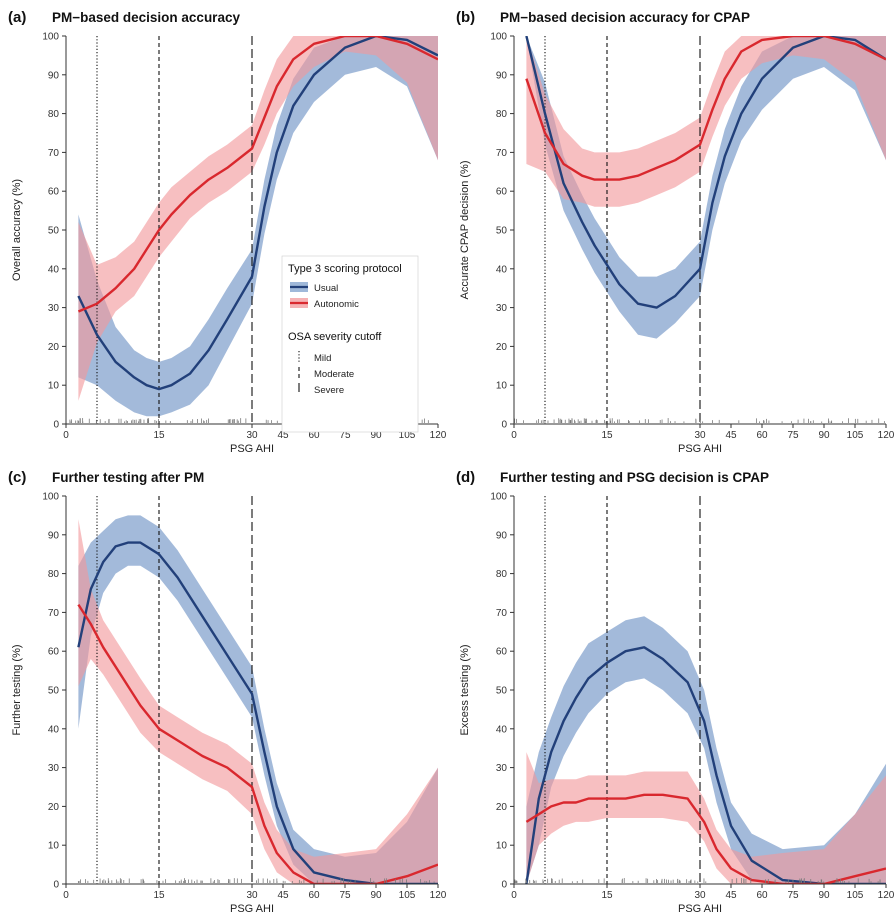 This screenshot has height=923, width=896. Describe the element at coordinates (128, 477) in the screenshot. I see `panel-title: Further testing after PM` at that location.